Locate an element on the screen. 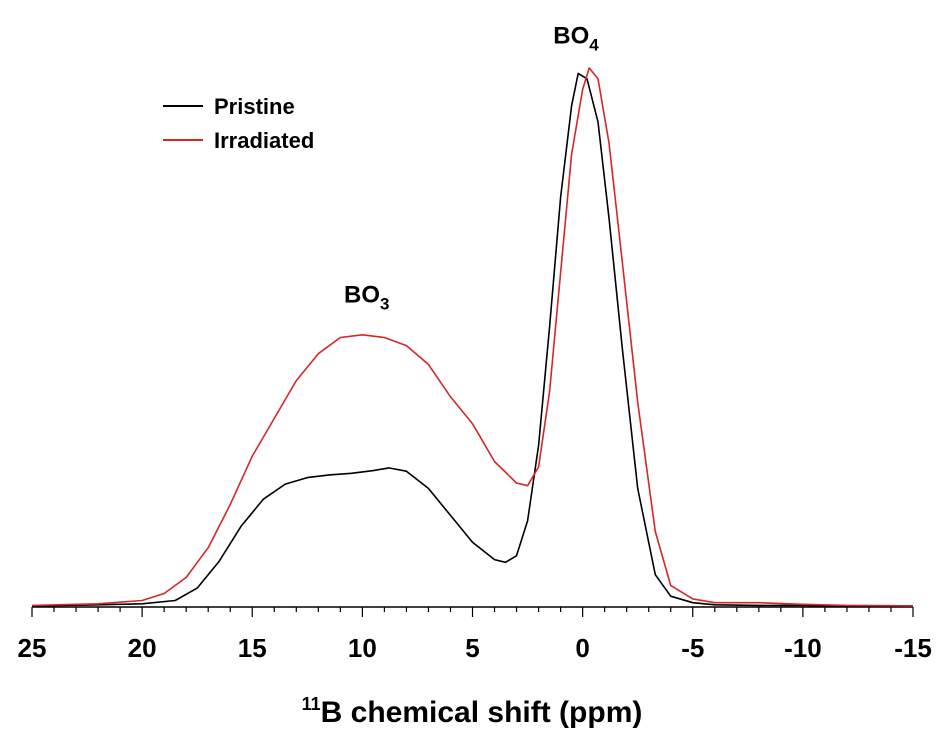 The height and width of the screenshot is (738, 945). x-axis-title-superscript: 11 is located at coordinates (311, 704).